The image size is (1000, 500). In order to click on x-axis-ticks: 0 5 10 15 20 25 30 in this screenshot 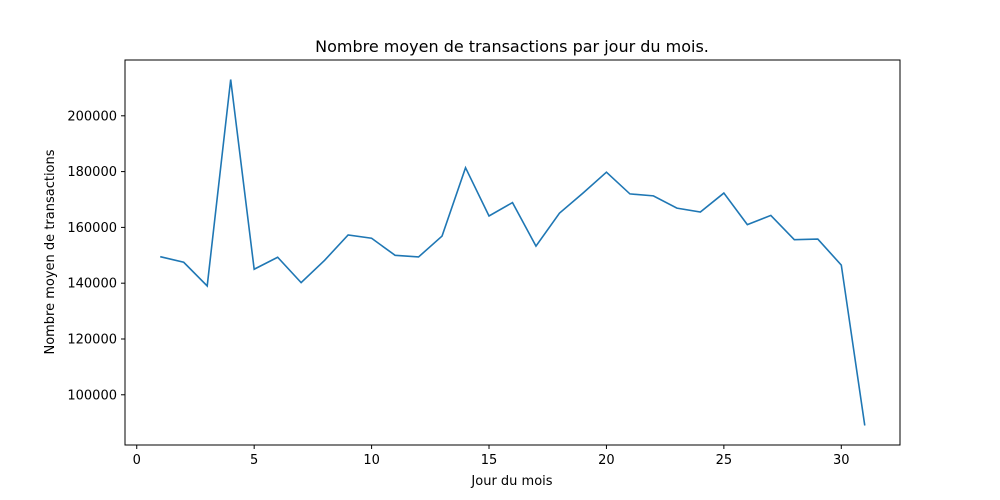, I will do `click(491, 456)`.